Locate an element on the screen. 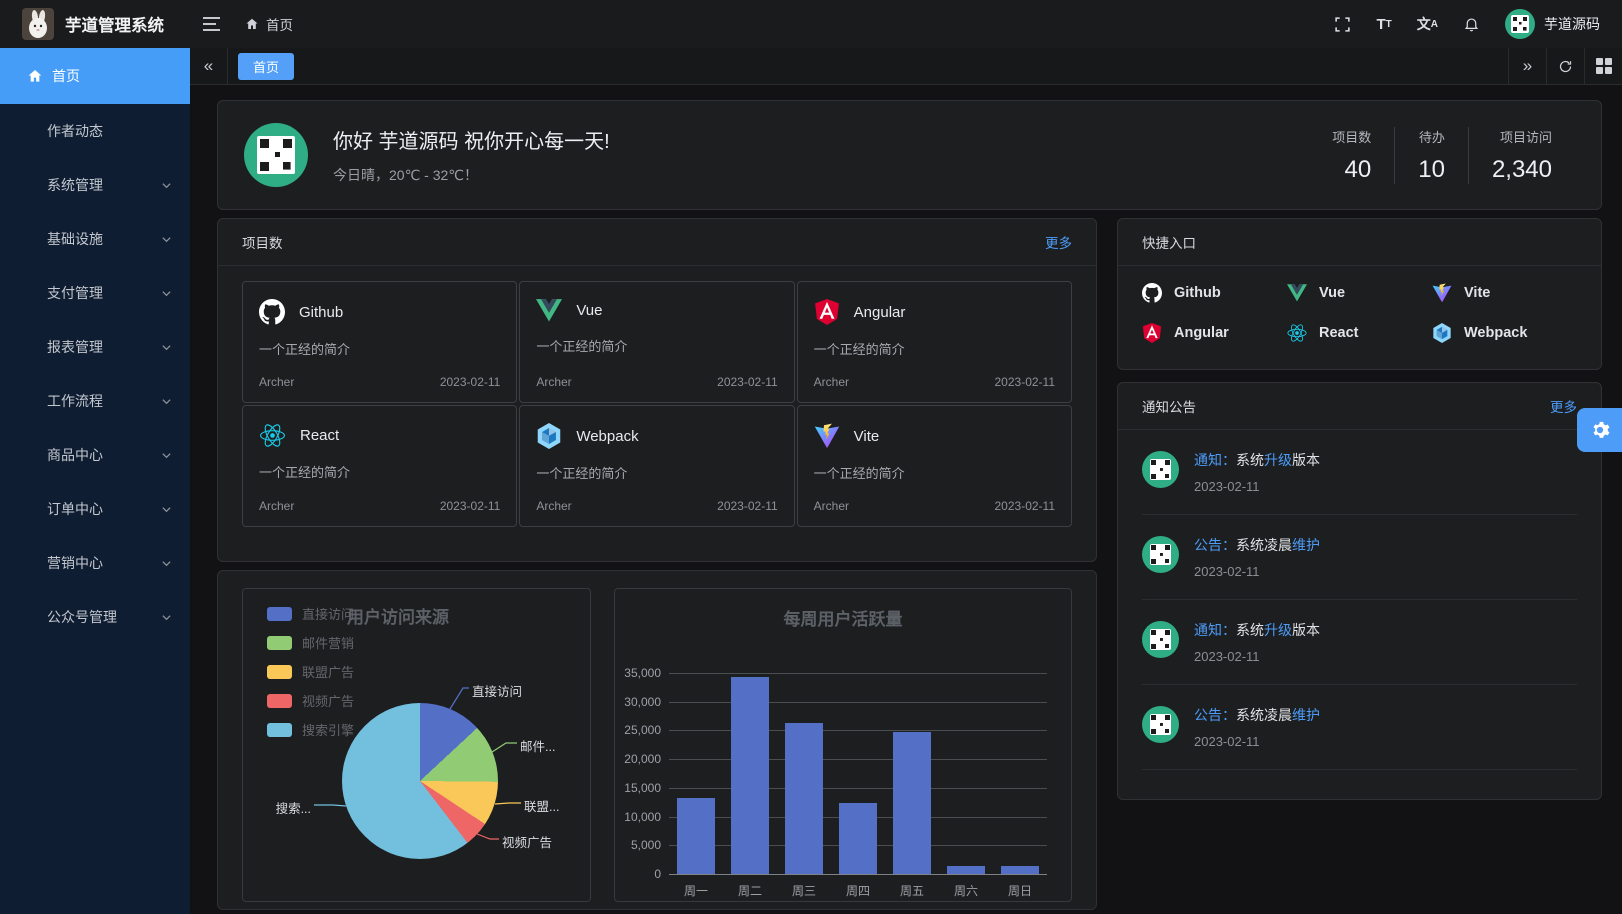 Image resolution: width=1622 pixels, height=914 pixels. bar-周一 is located at coordinates (696, 836).